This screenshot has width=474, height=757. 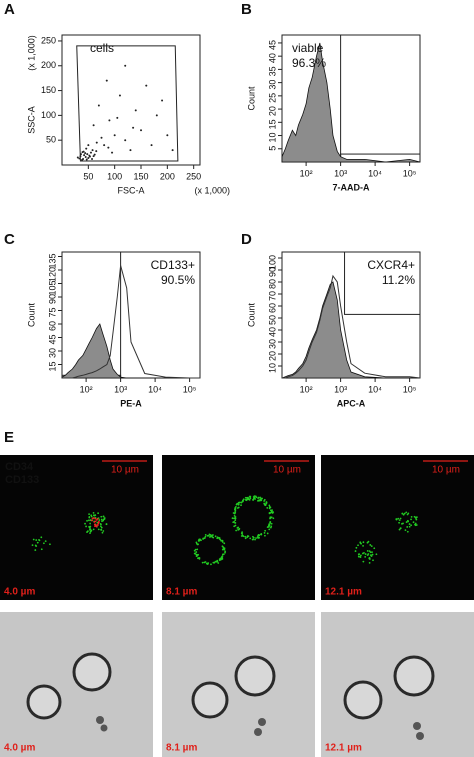 I want to click on x-axis-title: 7-AAD-A, so click(x=351, y=187).